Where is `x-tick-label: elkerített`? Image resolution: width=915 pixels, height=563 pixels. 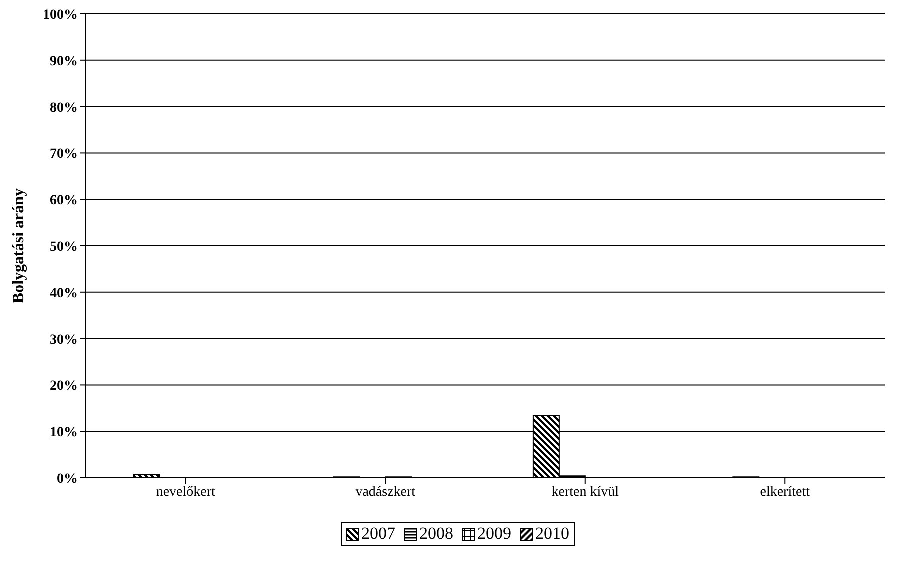 x-tick-label: elkerített is located at coordinates (785, 492).